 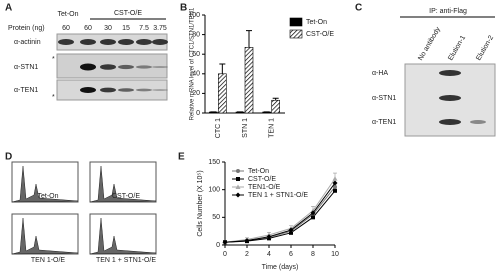 What do you see at coordinates (216, 217) in the screenshot?
I see `y-tick-label: 50` at bounding box center [216, 217].